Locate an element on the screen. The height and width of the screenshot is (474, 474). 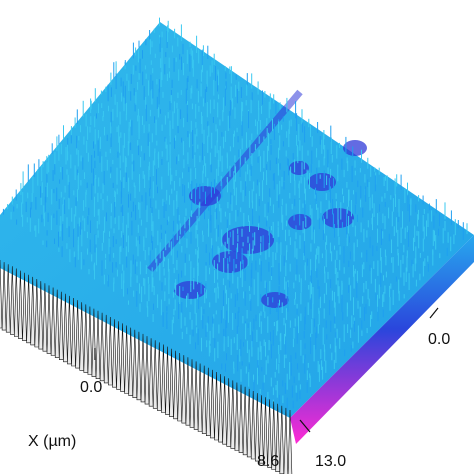
y-tick-label-1: 13.0 is located at coordinates (330, 461).